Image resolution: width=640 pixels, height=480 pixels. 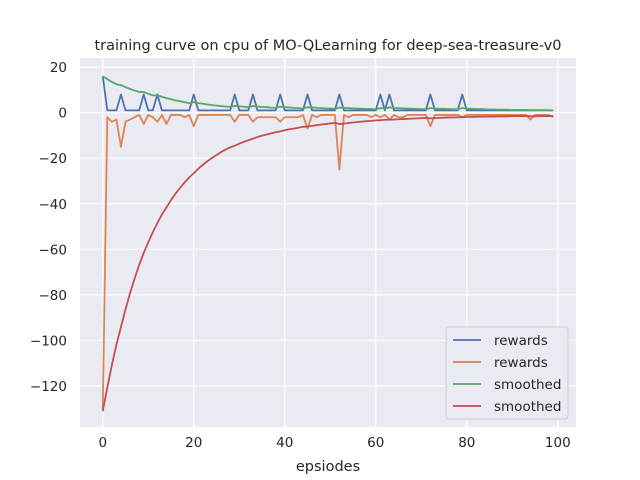 What do you see at coordinates (466, 443) in the screenshot?
I see `x-tick-label: 80` at bounding box center [466, 443].